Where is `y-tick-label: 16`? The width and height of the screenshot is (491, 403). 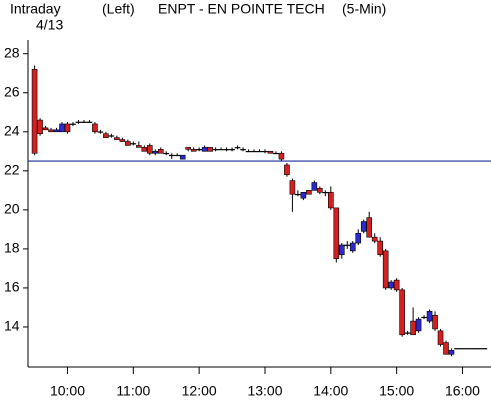
y-tick-label: 16 is located at coordinates (12, 287).